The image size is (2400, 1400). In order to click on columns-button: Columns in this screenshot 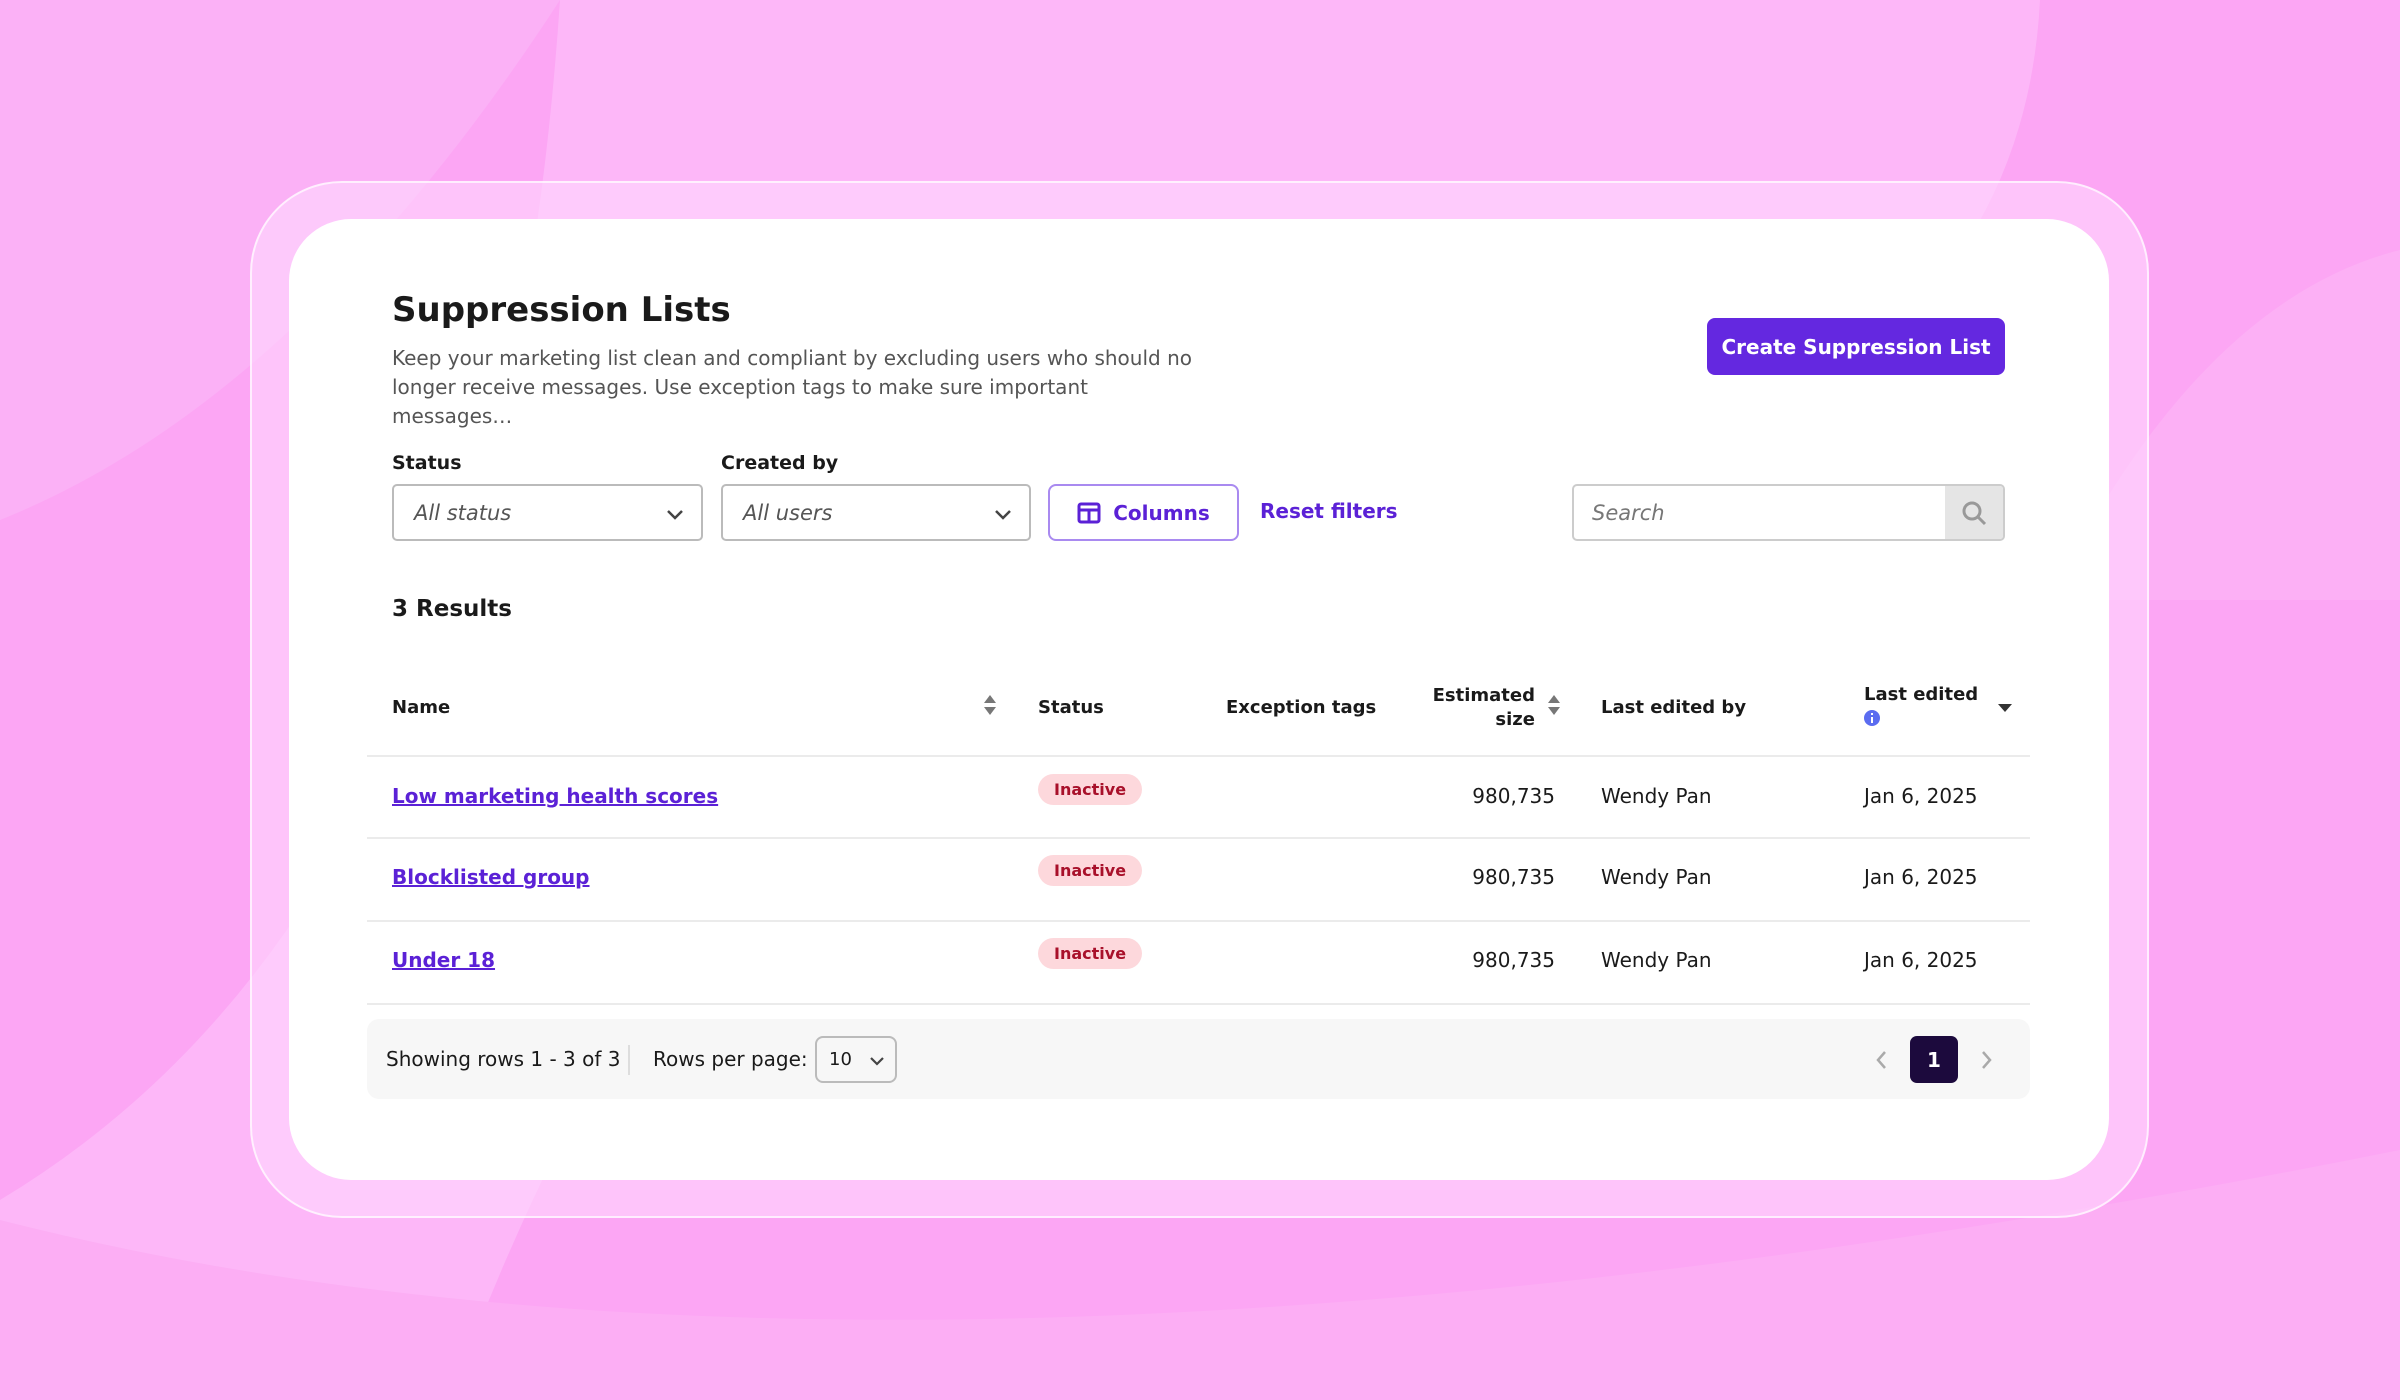, I will do `click(1143, 512)`.